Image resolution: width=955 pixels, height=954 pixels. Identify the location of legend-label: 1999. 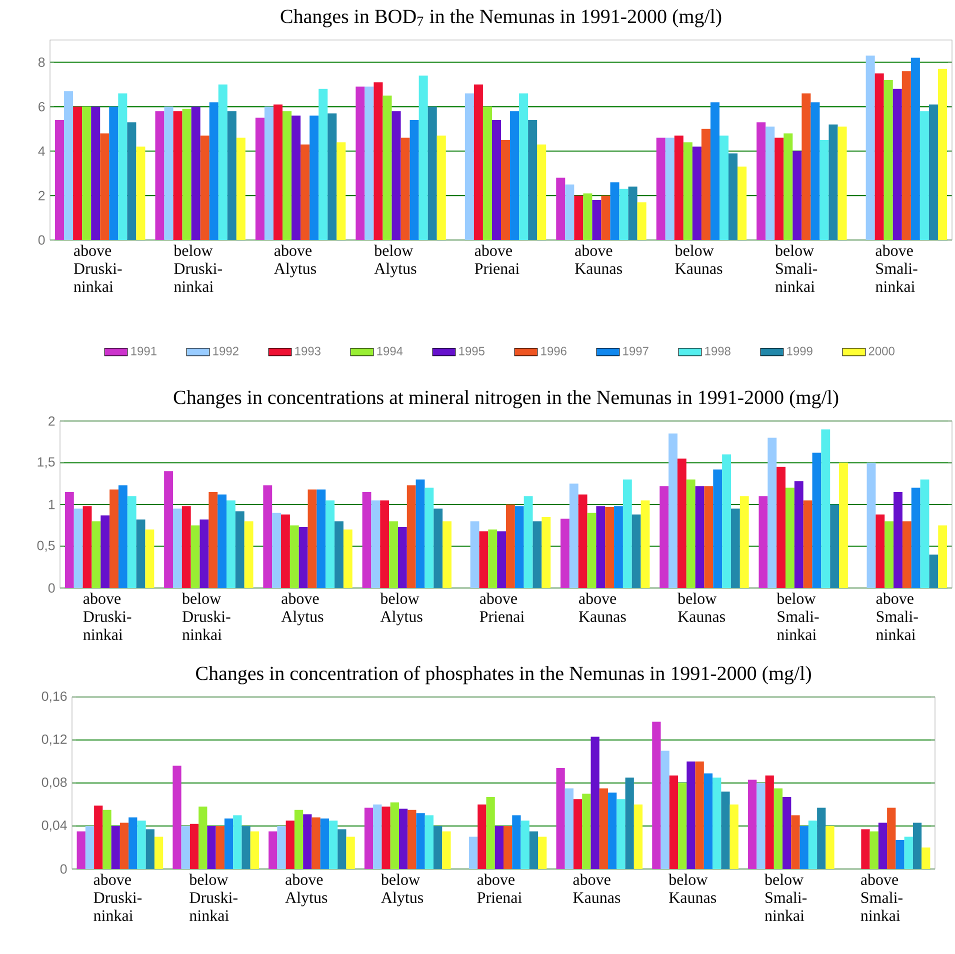
(799, 351).